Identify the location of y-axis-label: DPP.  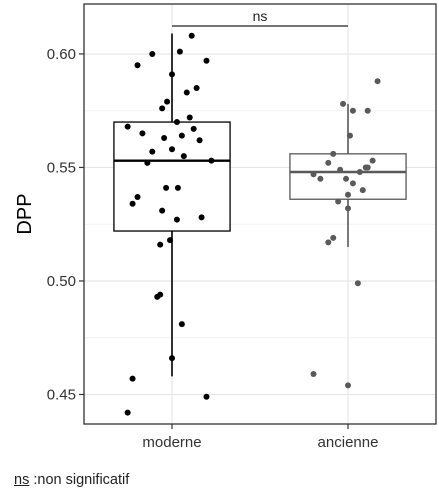
(25, 213).